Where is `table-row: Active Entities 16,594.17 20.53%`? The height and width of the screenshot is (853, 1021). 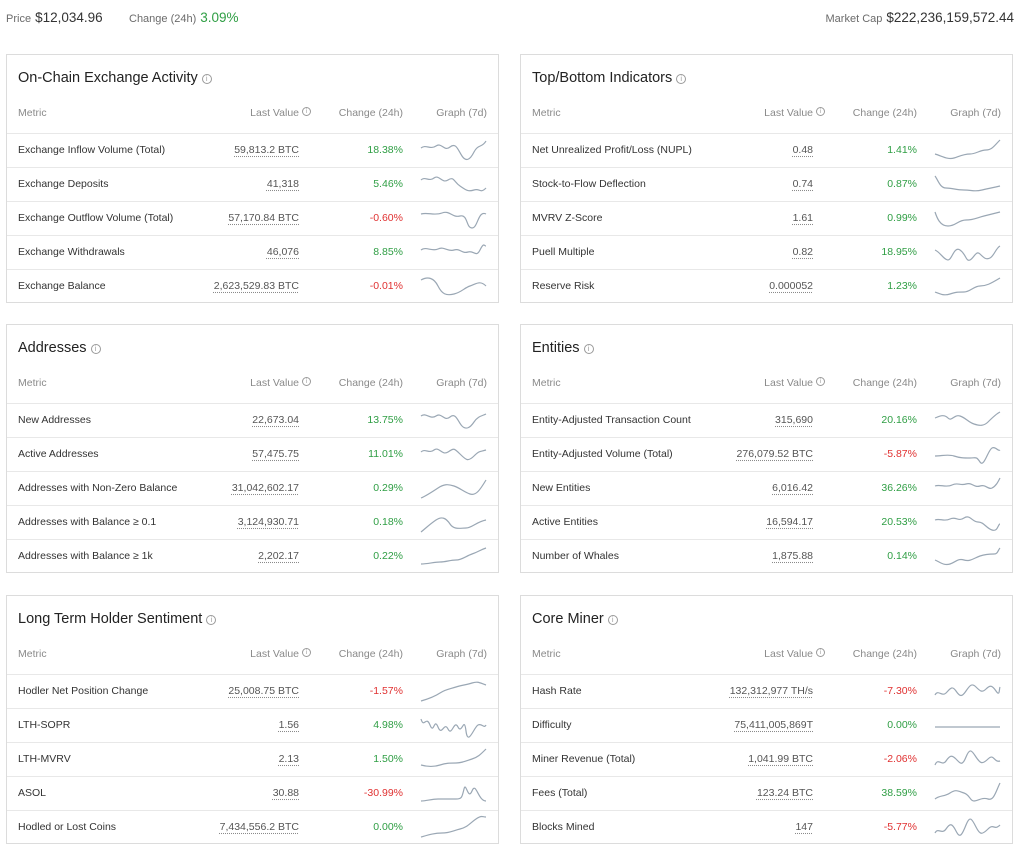
table-row: Active Entities 16,594.17 20.53% is located at coordinates (766, 522).